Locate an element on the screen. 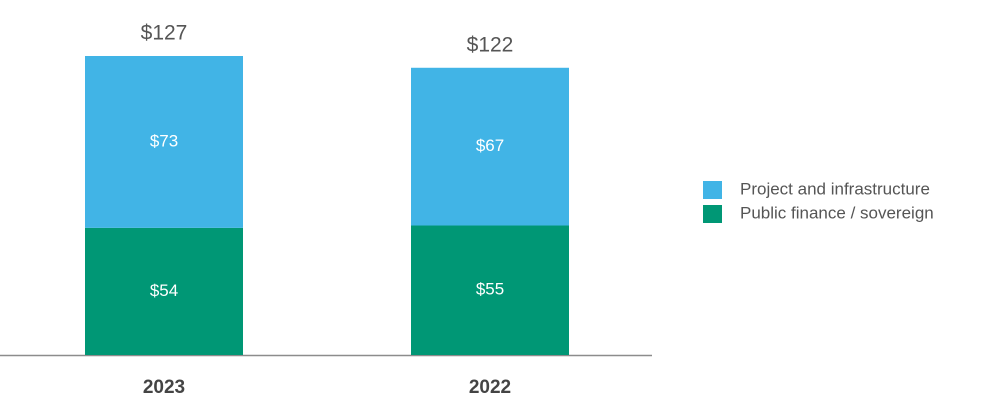 The width and height of the screenshot is (1000, 400). x-tick-label: 2022 is located at coordinates (490, 387).